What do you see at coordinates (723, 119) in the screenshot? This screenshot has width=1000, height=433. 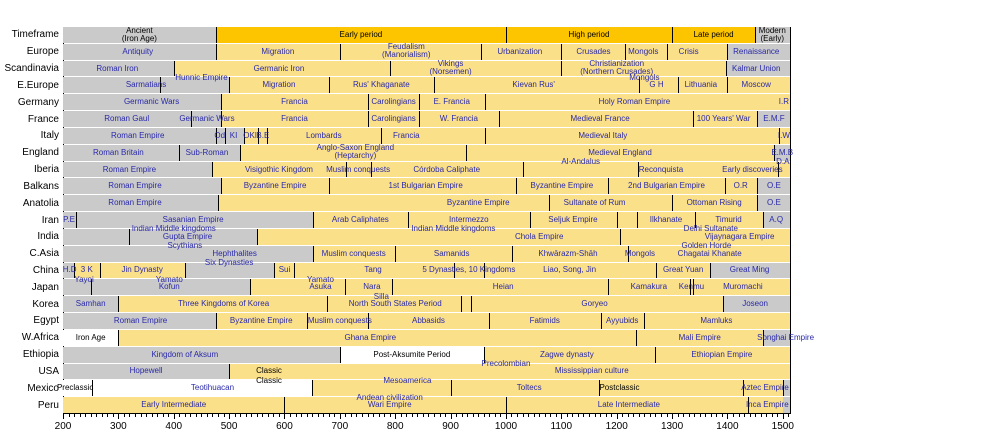 I see `period-label: 100 Years' War` at bounding box center [723, 119].